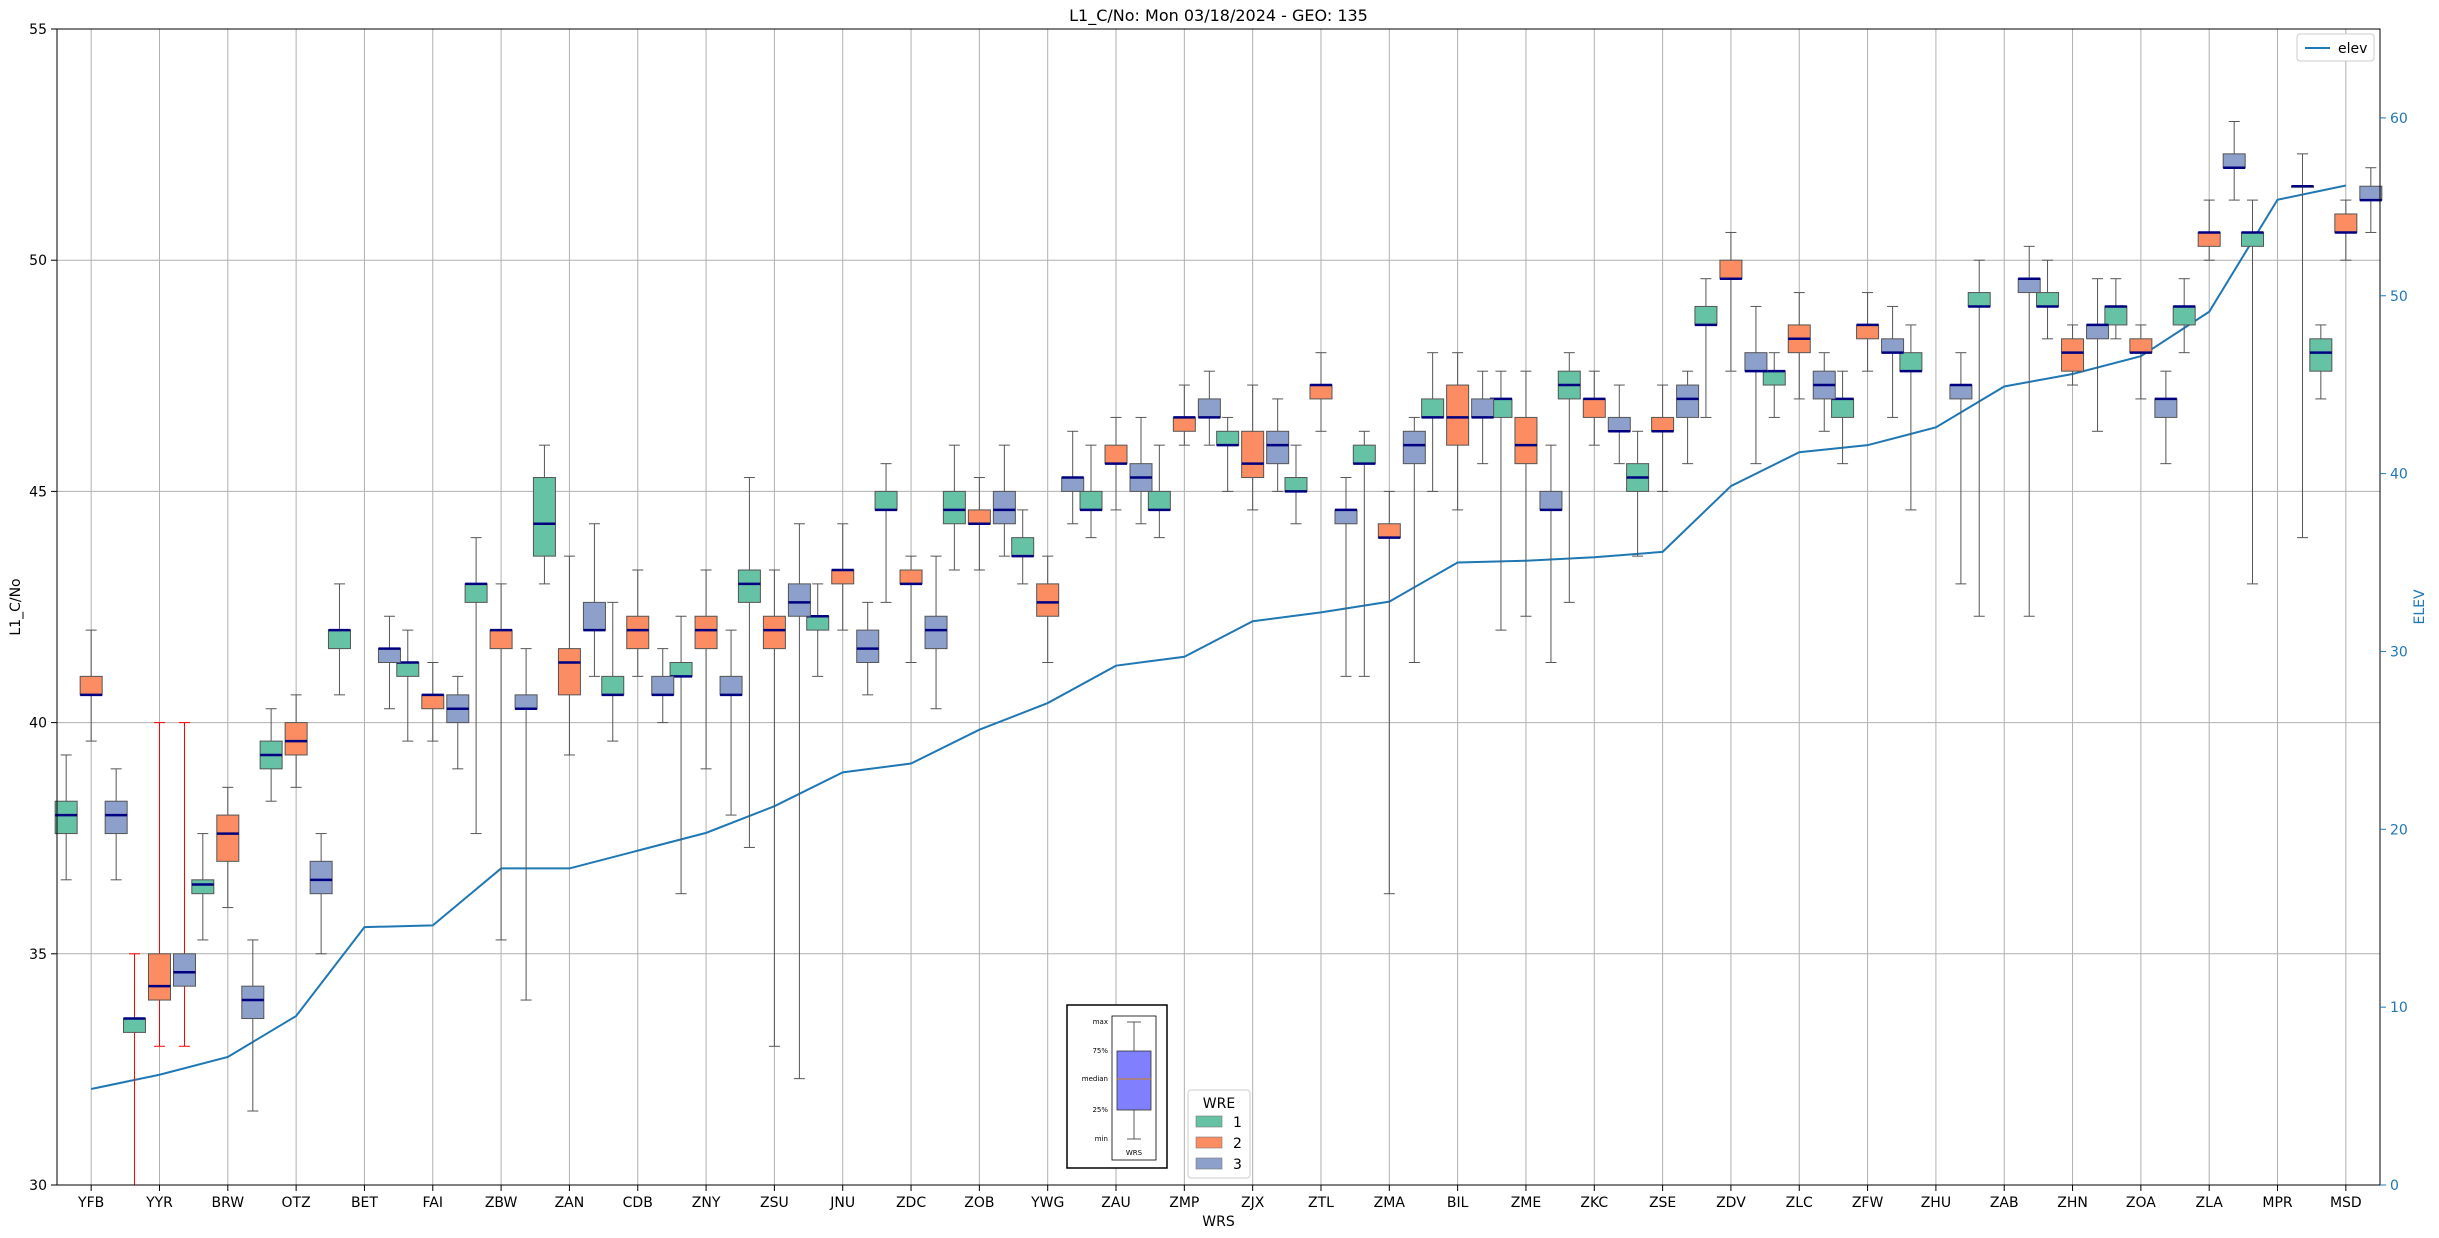 This screenshot has height=1238, width=2439. I want to click on x-tick-label: ZTL, so click(1321, 1203).